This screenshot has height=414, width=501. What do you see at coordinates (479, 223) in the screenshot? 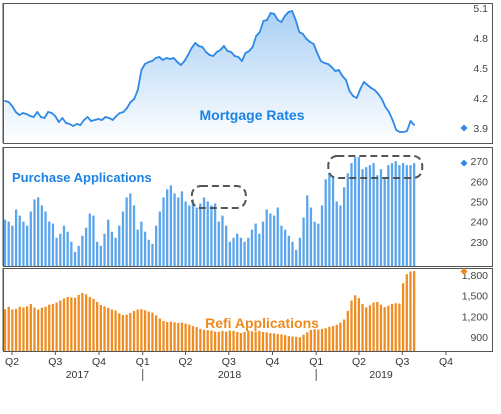
I see `y-tick-label: 240` at bounding box center [479, 223].